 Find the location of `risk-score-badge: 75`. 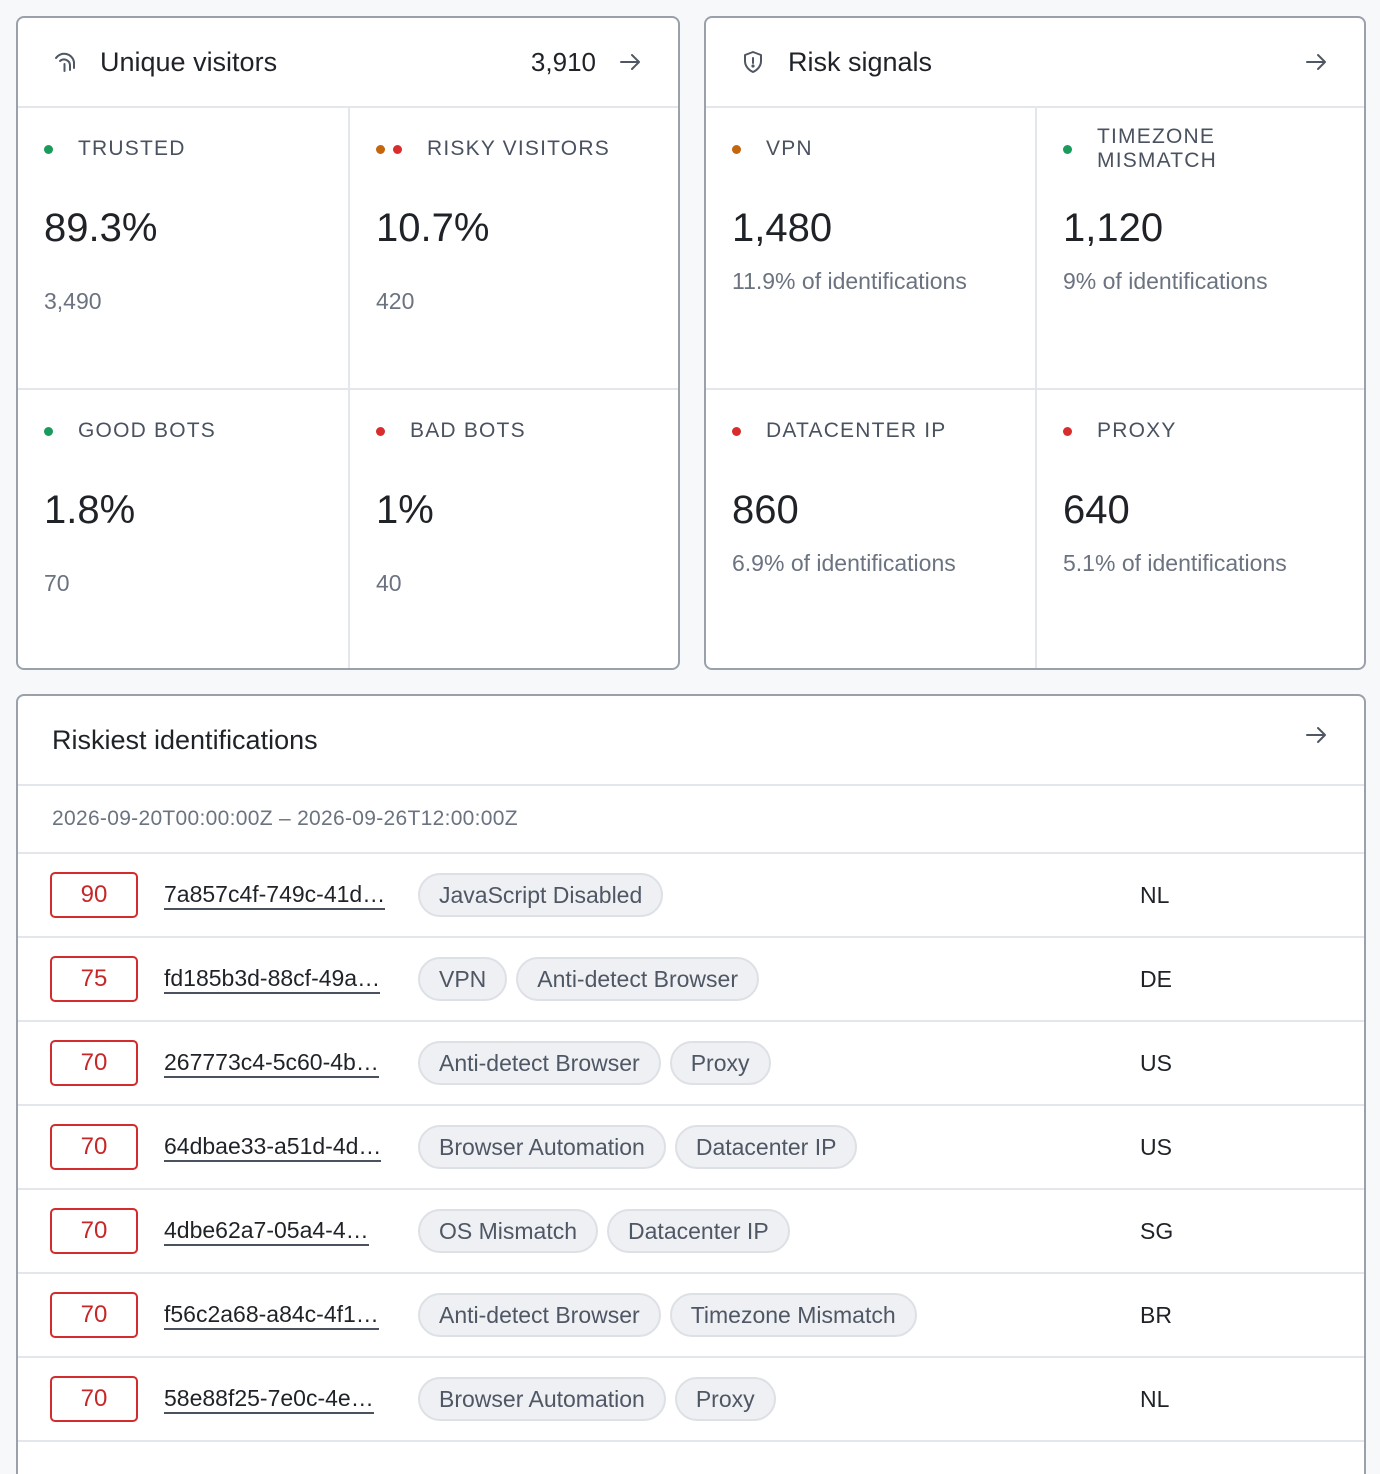

risk-score-badge: 75 is located at coordinates (94, 979).